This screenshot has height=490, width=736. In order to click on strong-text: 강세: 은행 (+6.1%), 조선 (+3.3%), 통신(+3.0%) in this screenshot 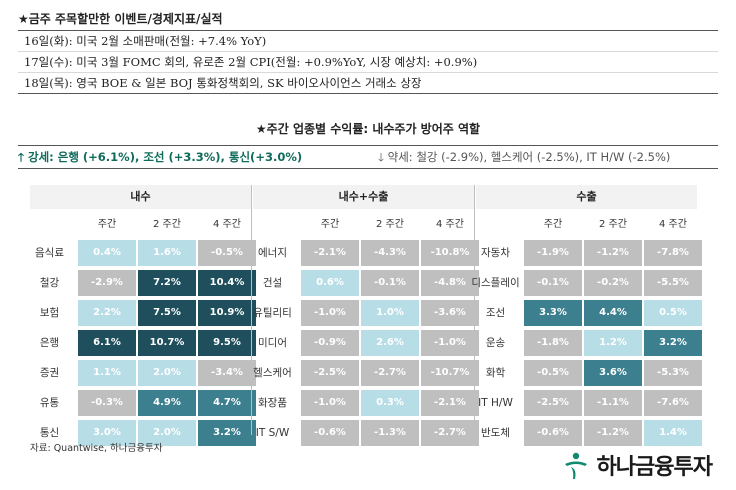, I will do `click(165, 157)`.